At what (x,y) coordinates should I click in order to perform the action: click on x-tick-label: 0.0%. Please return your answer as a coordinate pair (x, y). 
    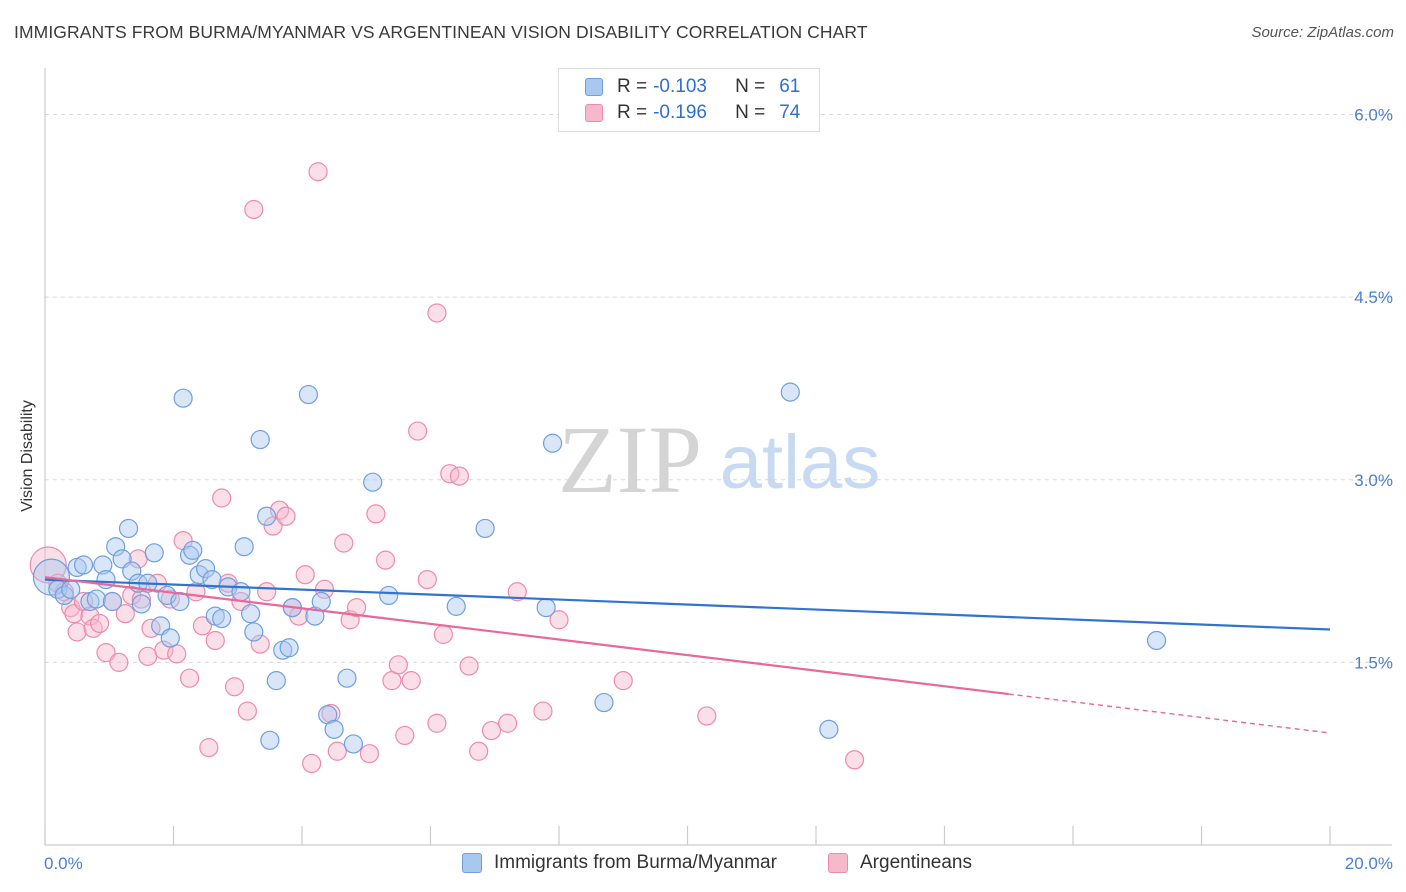
    Looking at the image, I should click on (63, 863).